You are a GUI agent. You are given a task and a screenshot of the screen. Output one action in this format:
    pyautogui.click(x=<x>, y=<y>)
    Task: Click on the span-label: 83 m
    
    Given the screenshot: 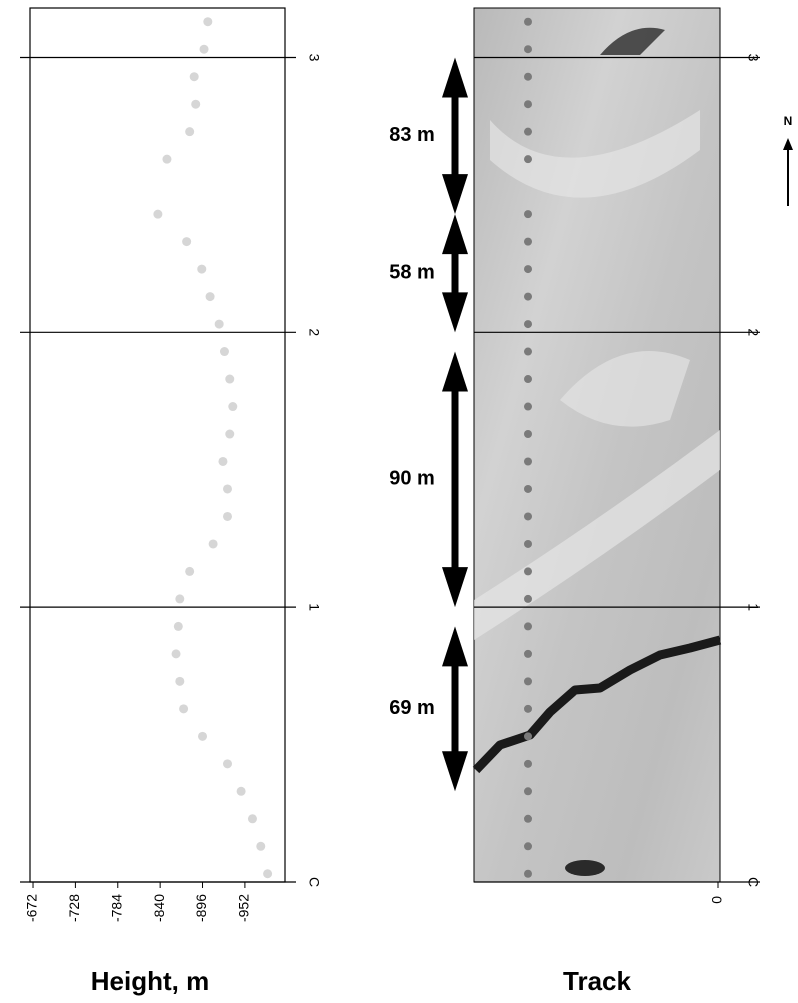 What is the action you would take?
    pyautogui.click(x=412, y=135)
    